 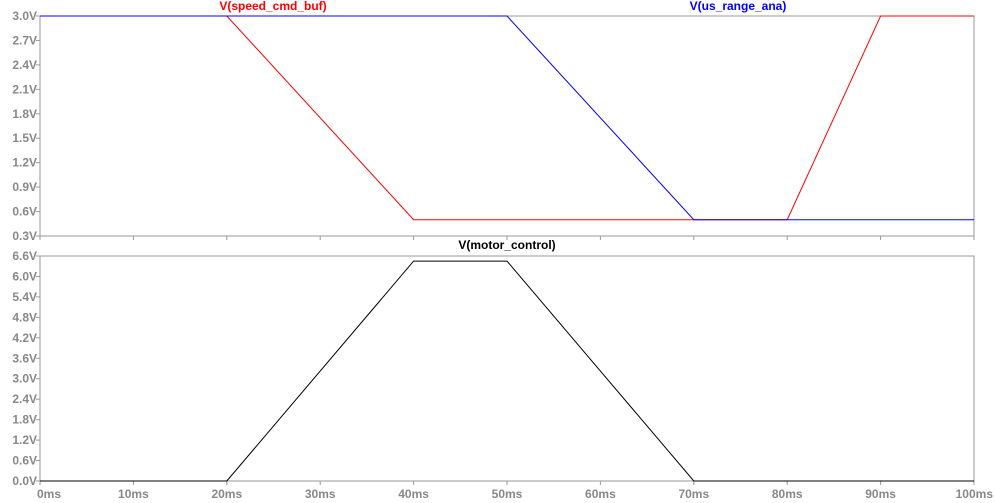 I want to click on x-tick-label: 30ms, so click(x=320, y=494).